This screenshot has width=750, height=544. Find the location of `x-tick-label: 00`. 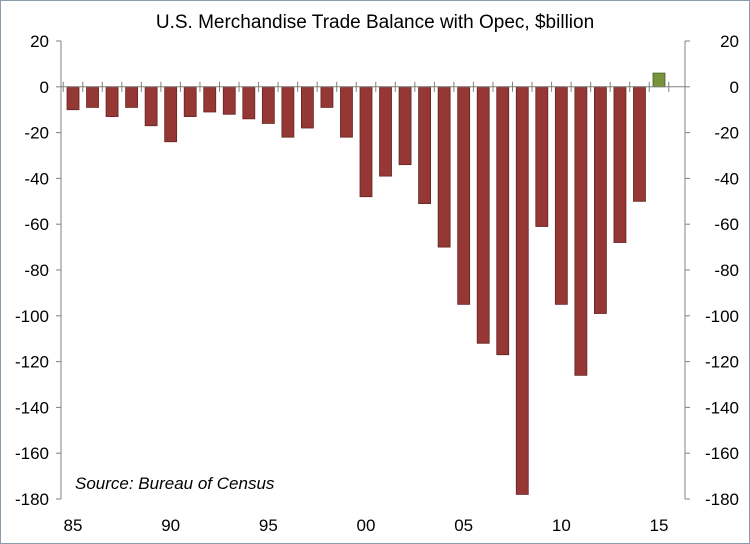

x-tick-label: 00 is located at coordinates (366, 525).